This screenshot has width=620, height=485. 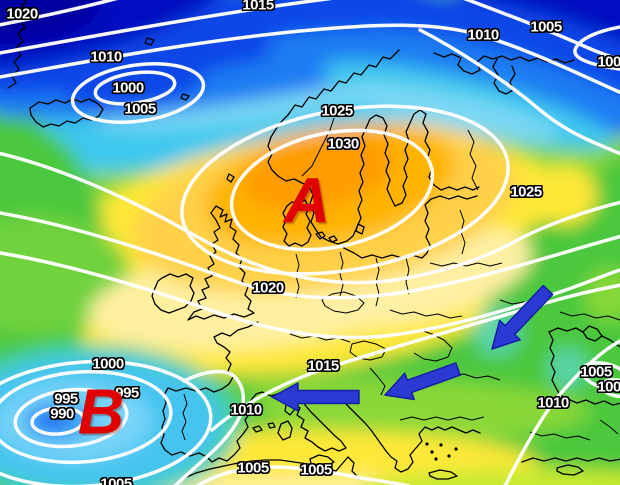 What do you see at coordinates (230, 178) in the screenshot?
I see `coast-shetland` at bounding box center [230, 178].